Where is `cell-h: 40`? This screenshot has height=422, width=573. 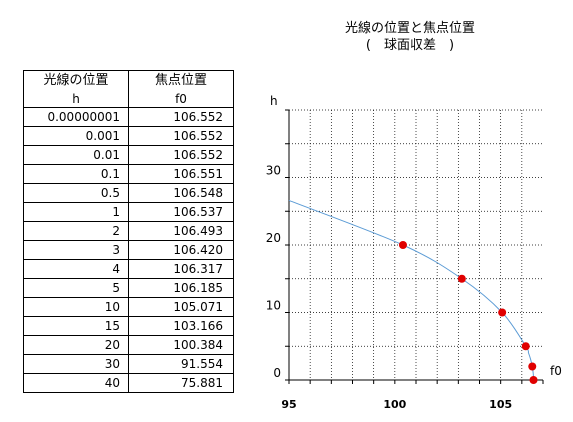 cell-h: 40 is located at coordinates (76, 383).